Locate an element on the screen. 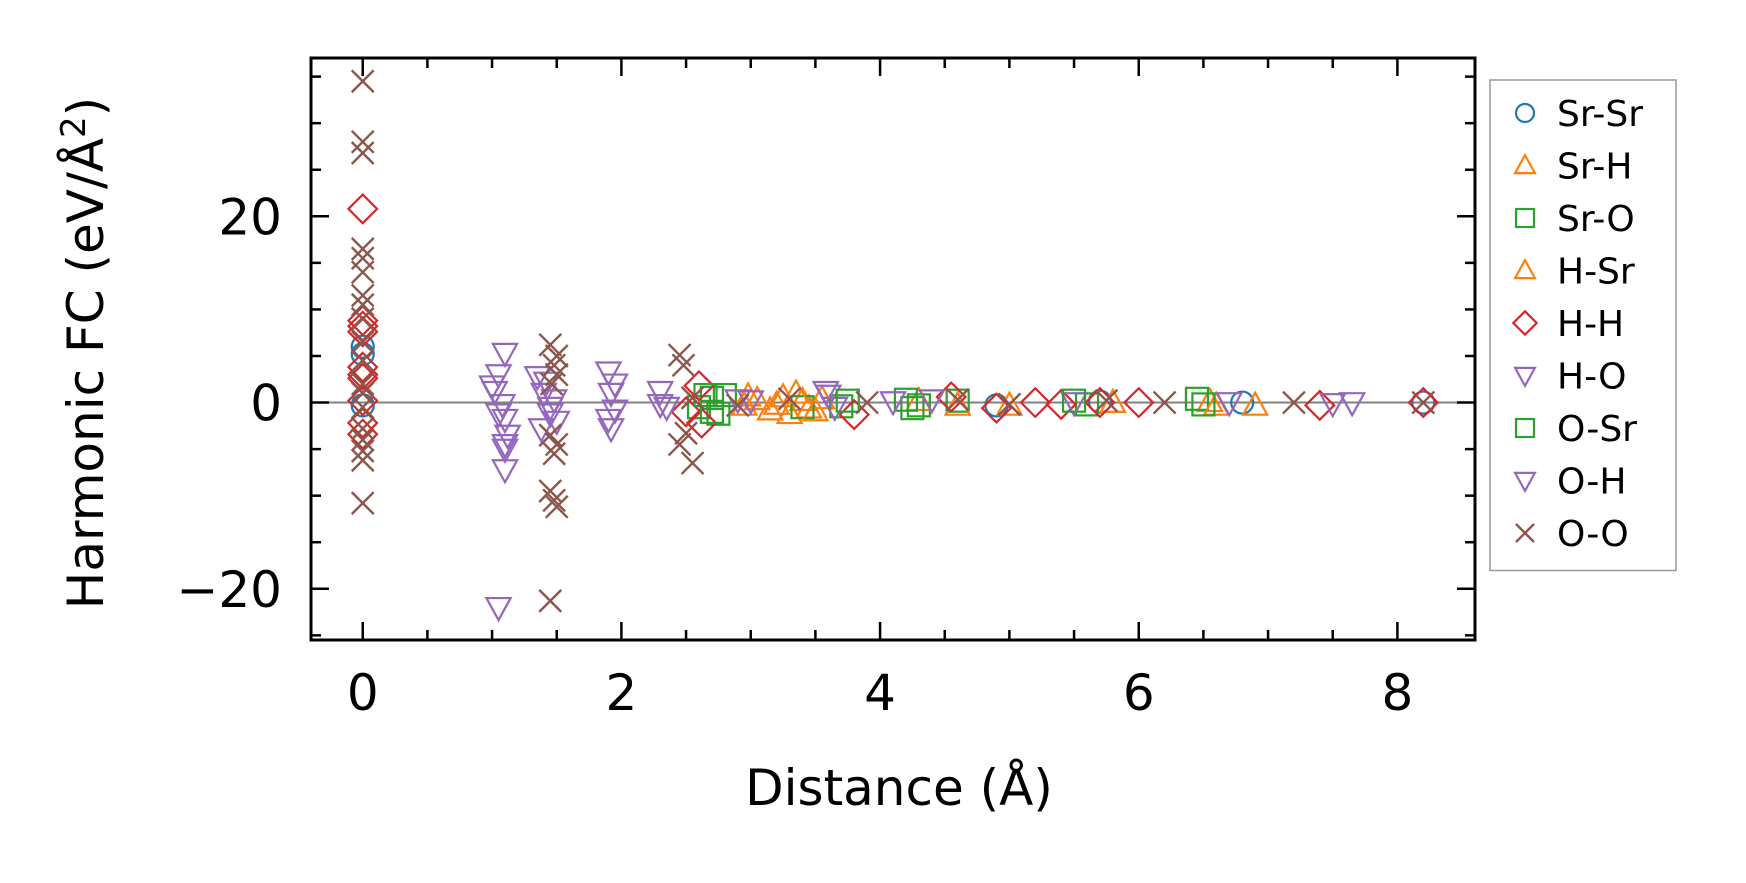 The image size is (1746, 883). x-tick-label: 8 is located at coordinates (1397, 693).